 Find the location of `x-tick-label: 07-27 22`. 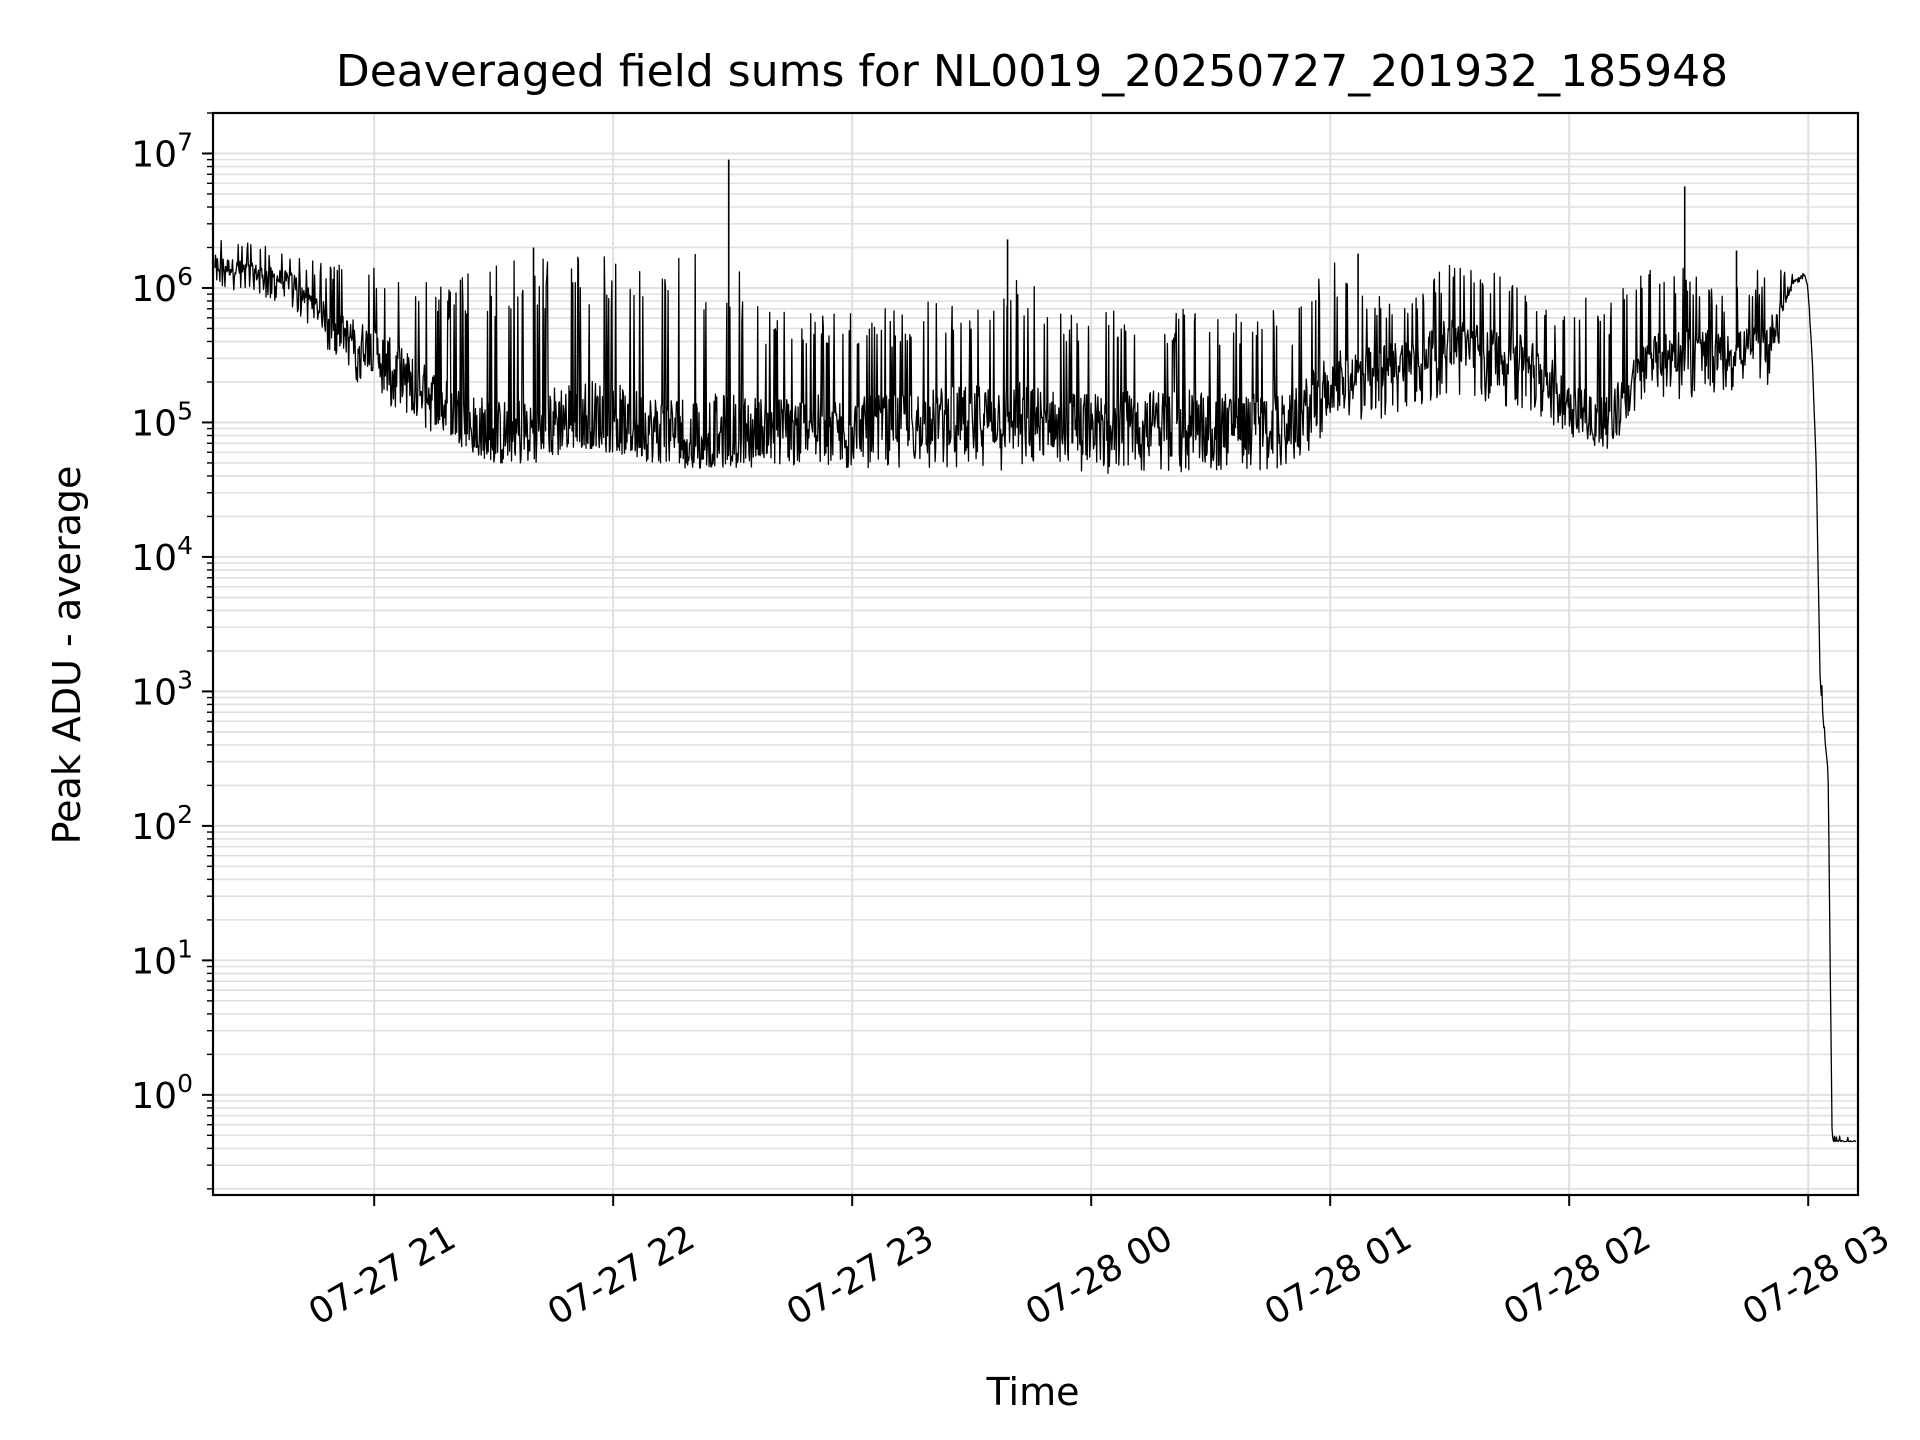

x-tick-label: 07-27 22 is located at coordinates (621, 1275).